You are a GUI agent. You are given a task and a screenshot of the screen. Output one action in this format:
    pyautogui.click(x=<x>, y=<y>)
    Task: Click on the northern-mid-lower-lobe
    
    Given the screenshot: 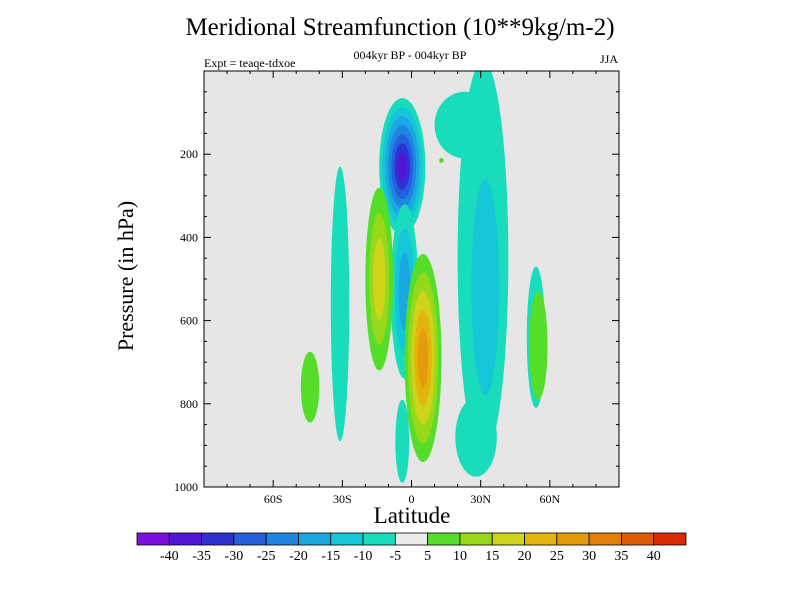 What is the action you would take?
    pyautogui.click(x=476, y=437)
    